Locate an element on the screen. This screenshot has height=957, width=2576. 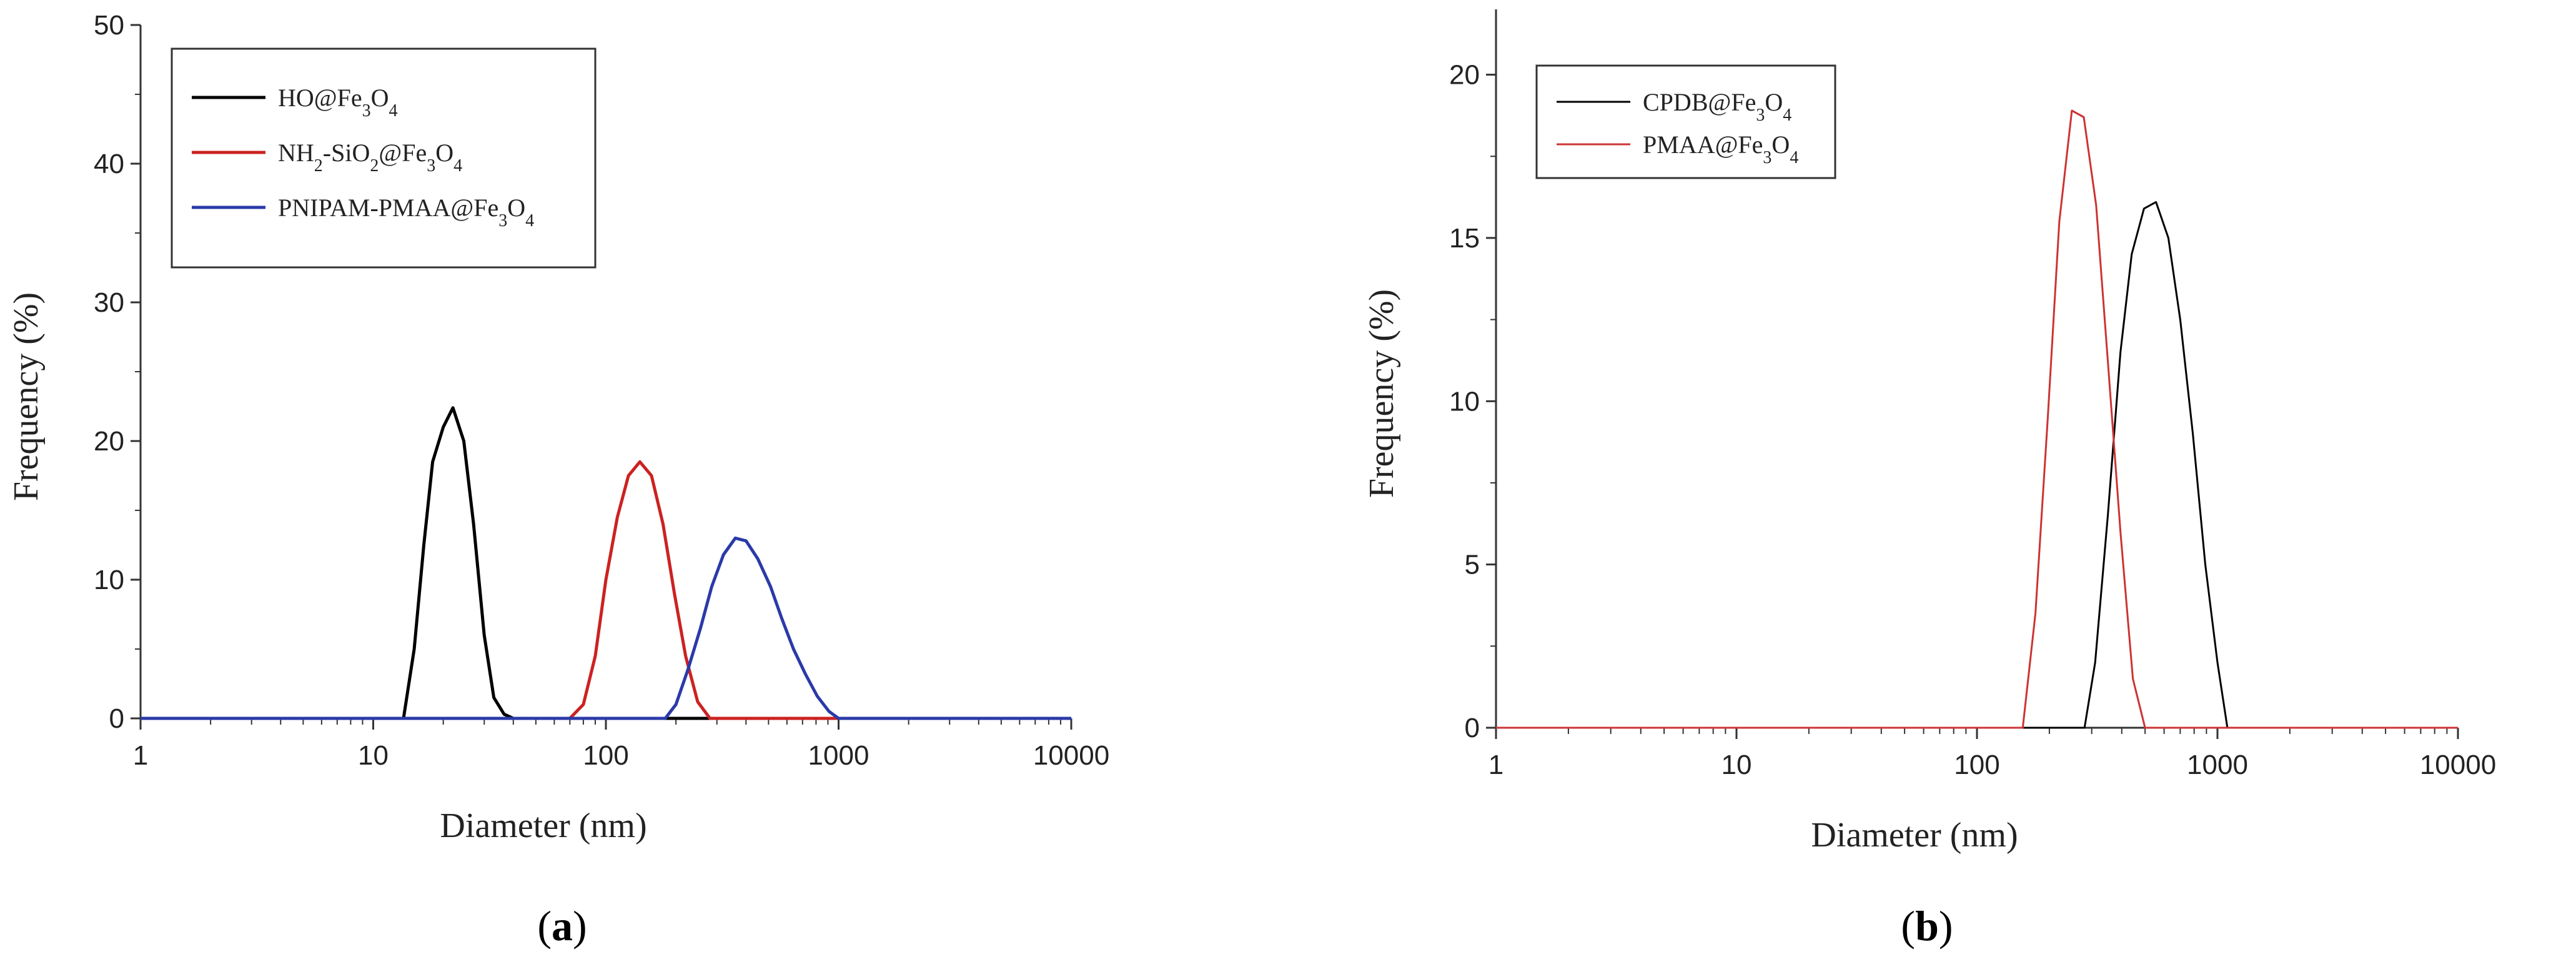
y-tick-label: 50 is located at coordinates (109, 25).